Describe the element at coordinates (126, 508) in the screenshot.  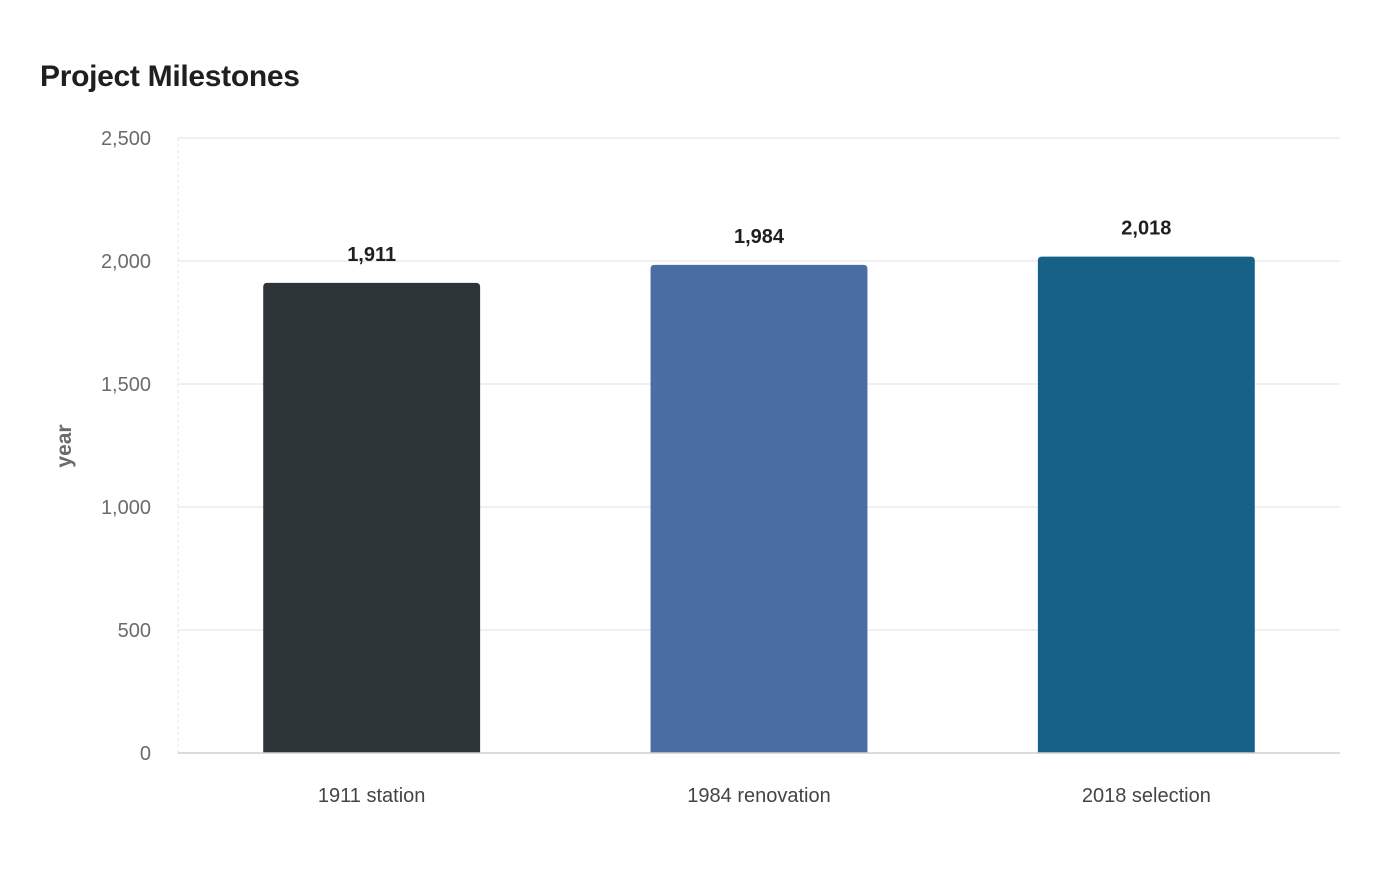
I see `y-tick-label: 1,000` at that location.